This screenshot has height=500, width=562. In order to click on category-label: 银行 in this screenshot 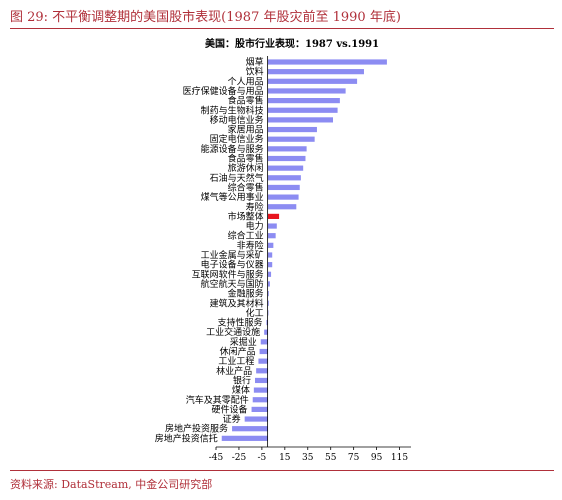, I will do `click(242, 380)`.